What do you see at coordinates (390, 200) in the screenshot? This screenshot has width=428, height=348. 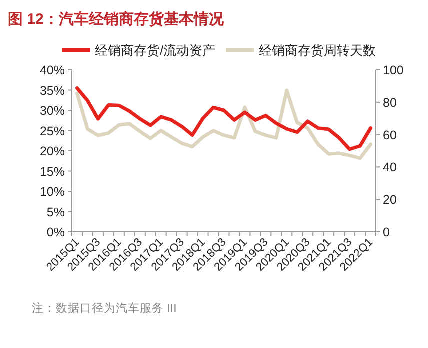 I see `y2-tick-label: 20` at bounding box center [390, 200].